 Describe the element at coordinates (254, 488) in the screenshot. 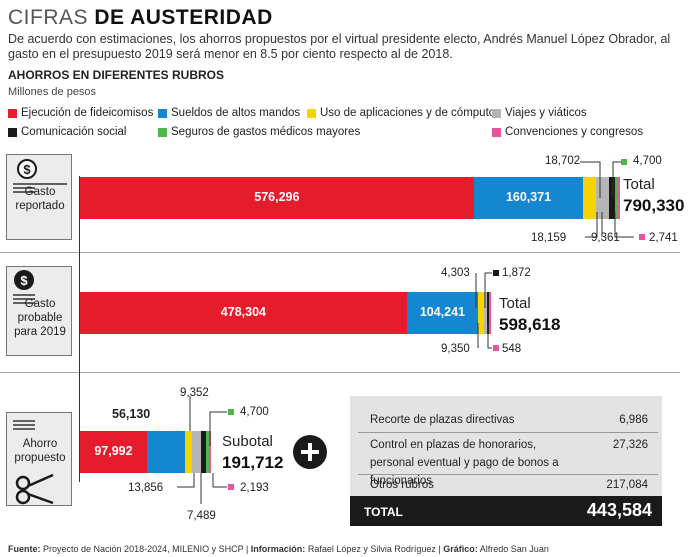

I see `value-label-convenciones: 2,193` at that location.